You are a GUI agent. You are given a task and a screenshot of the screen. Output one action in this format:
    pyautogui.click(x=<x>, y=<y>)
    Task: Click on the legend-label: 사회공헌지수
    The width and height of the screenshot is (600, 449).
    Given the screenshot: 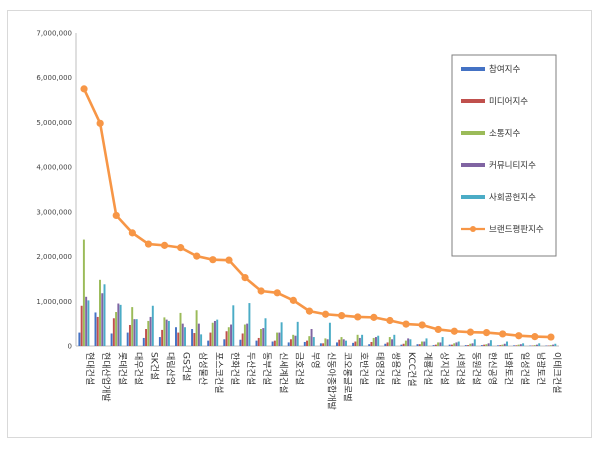 What is the action you would take?
    pyautogui.click(x=512, y=198)
    